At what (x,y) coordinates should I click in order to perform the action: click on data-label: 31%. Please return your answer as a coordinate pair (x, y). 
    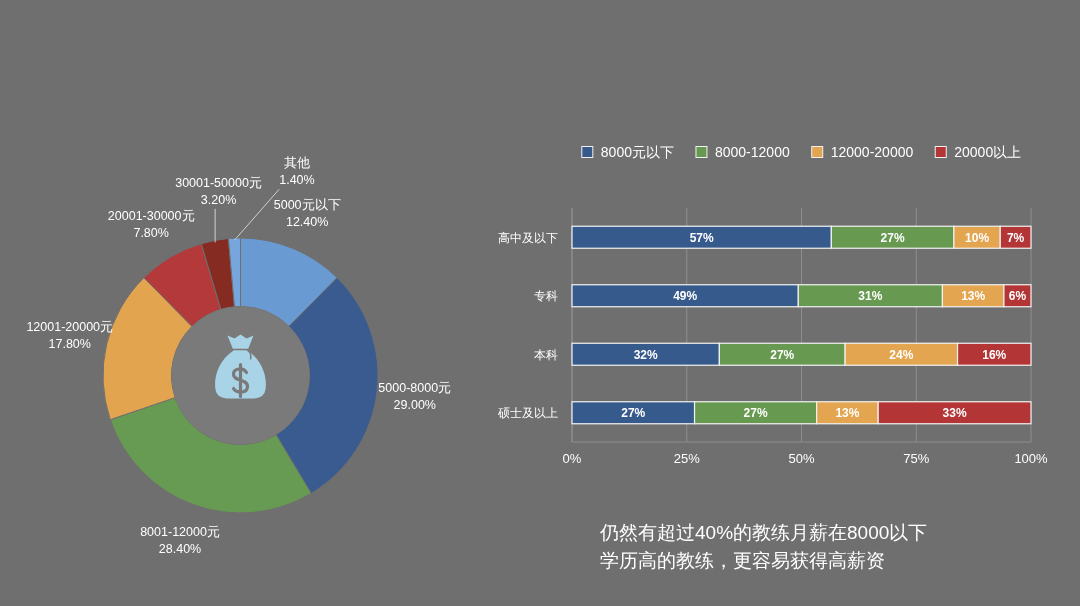
    Looking at the image, I should click on (870, 296).